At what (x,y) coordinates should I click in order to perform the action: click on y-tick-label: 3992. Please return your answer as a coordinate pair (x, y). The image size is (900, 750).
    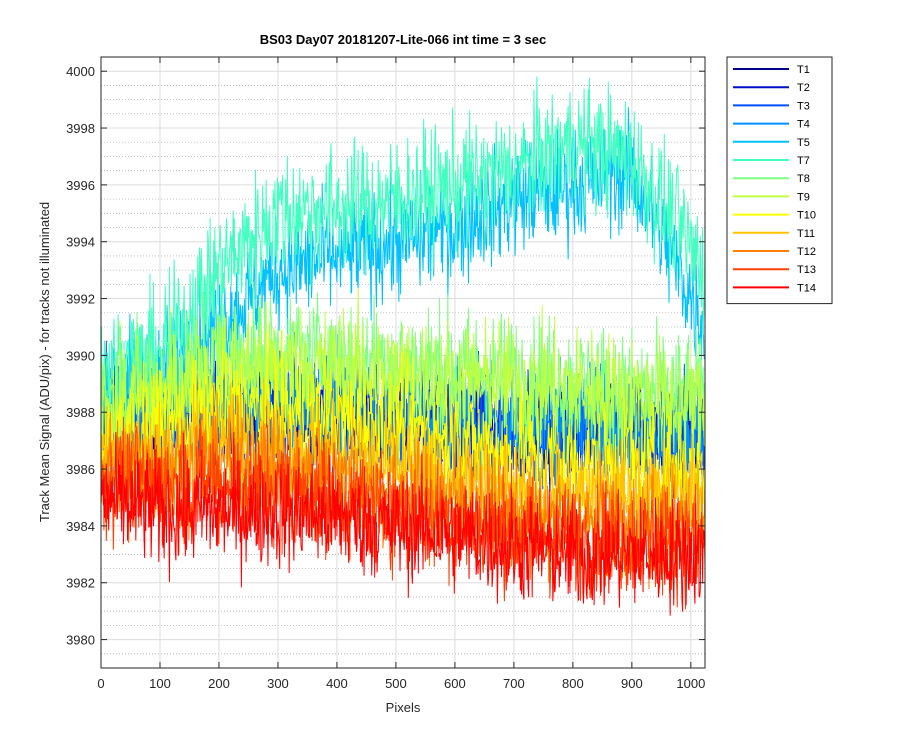
    Looking at the image, I should click on (80, 299).